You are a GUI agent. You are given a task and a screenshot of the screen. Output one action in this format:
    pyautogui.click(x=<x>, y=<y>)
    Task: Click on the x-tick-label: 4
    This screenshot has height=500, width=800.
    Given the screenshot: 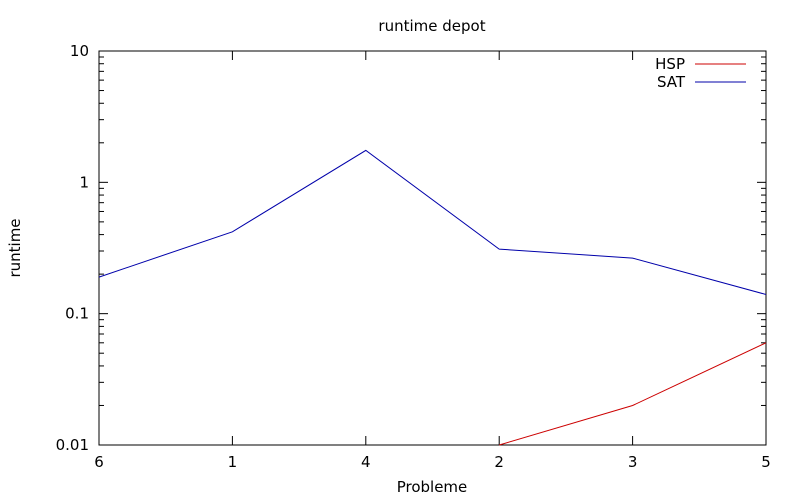 What is the action you would take?
    pyautogui.click(x=366, y=462)
    